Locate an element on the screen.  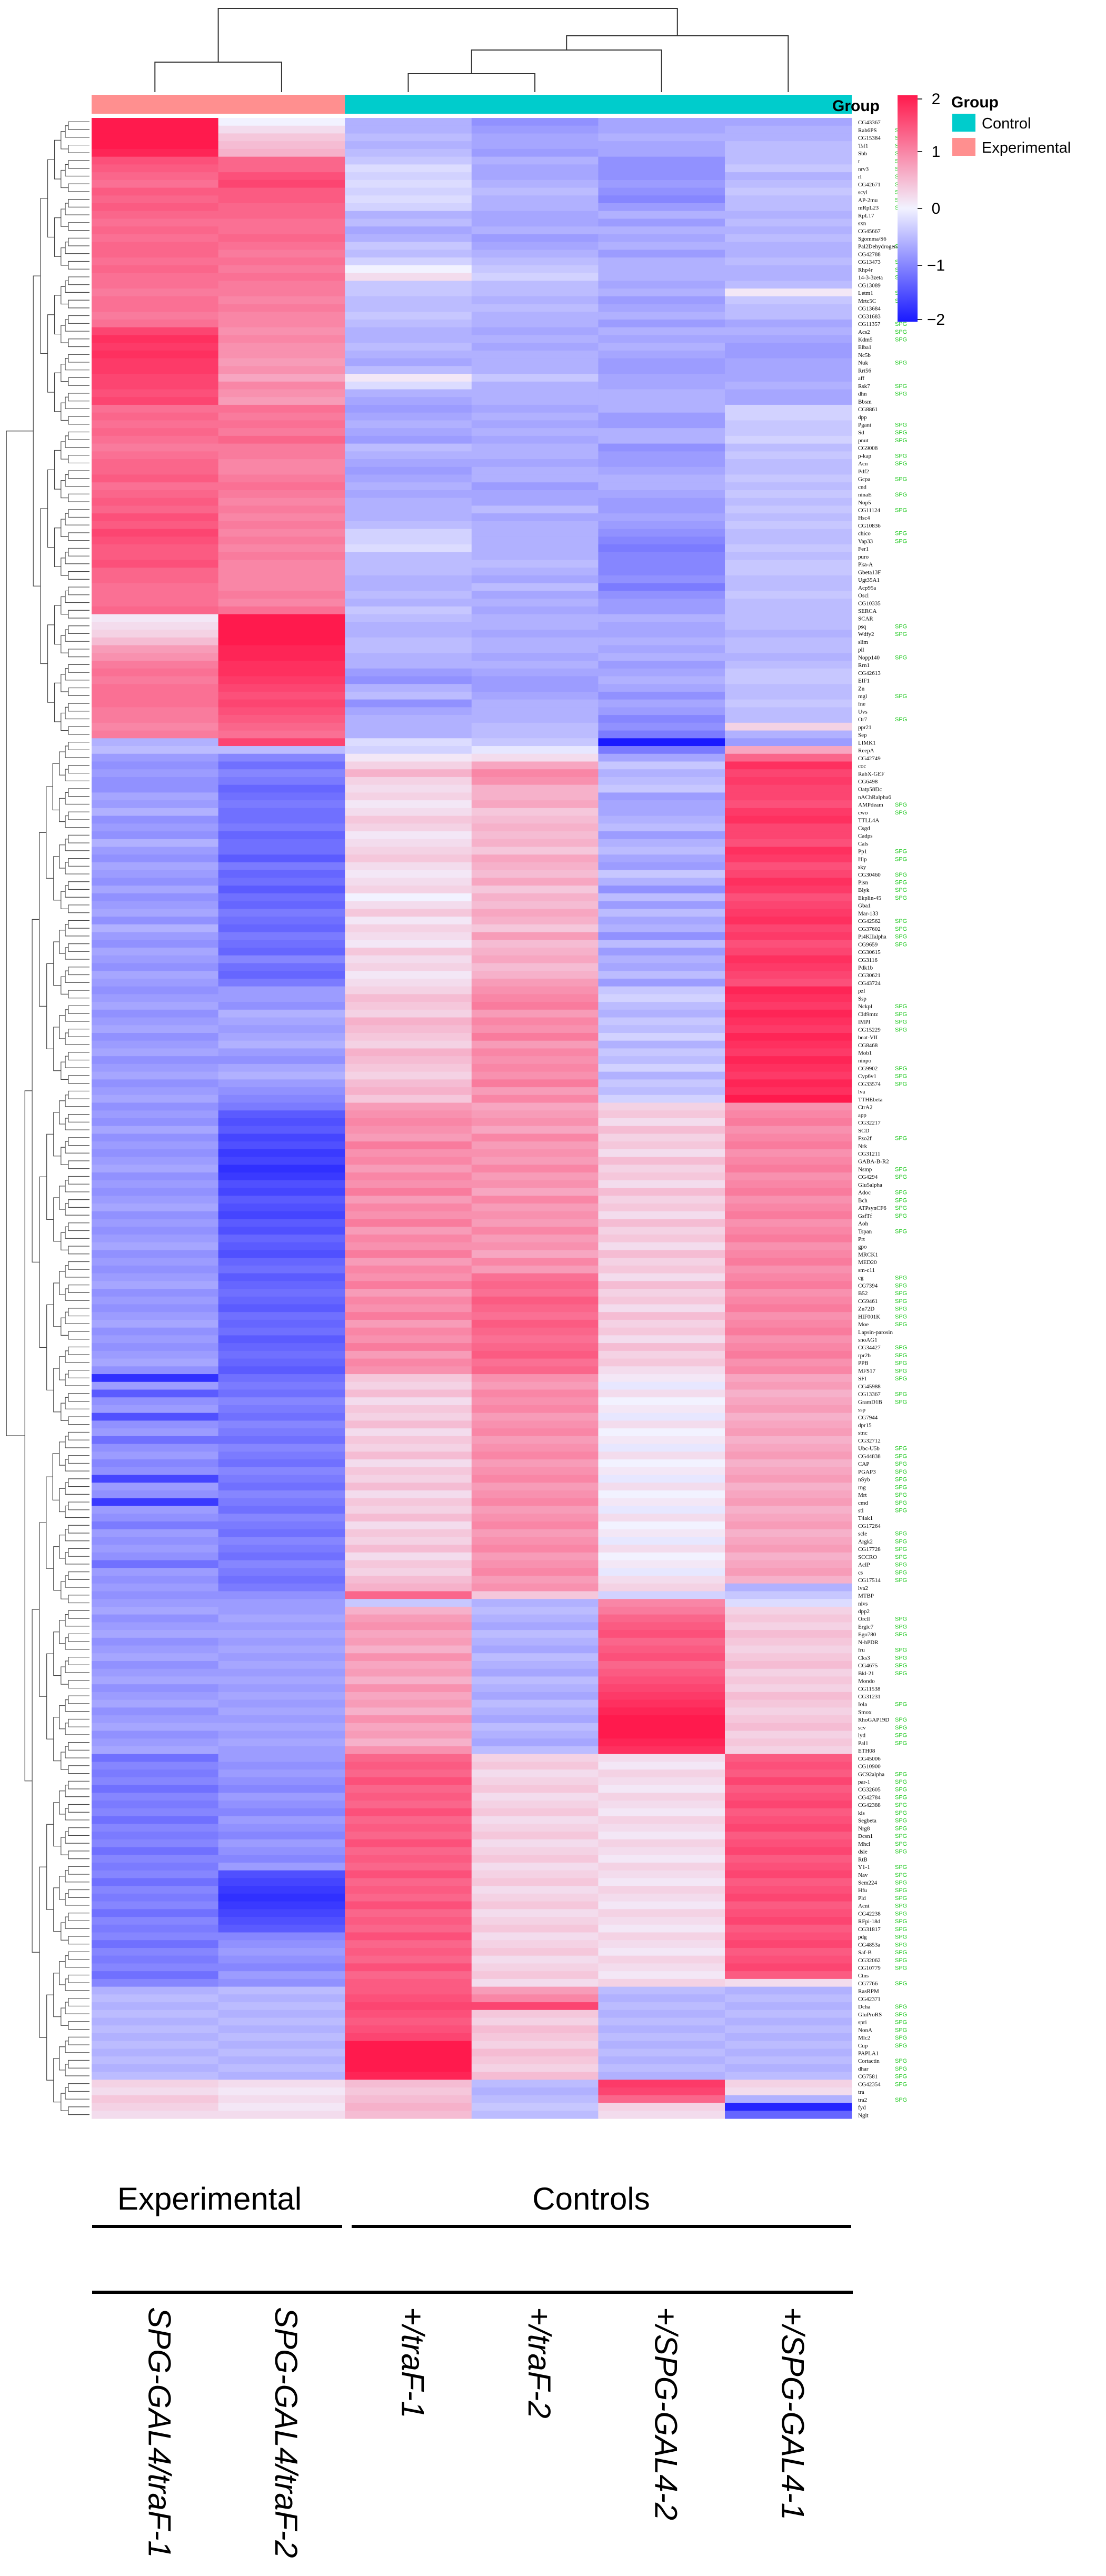
row-gene-label: CG42388 is located at coordinates (870, 1805).